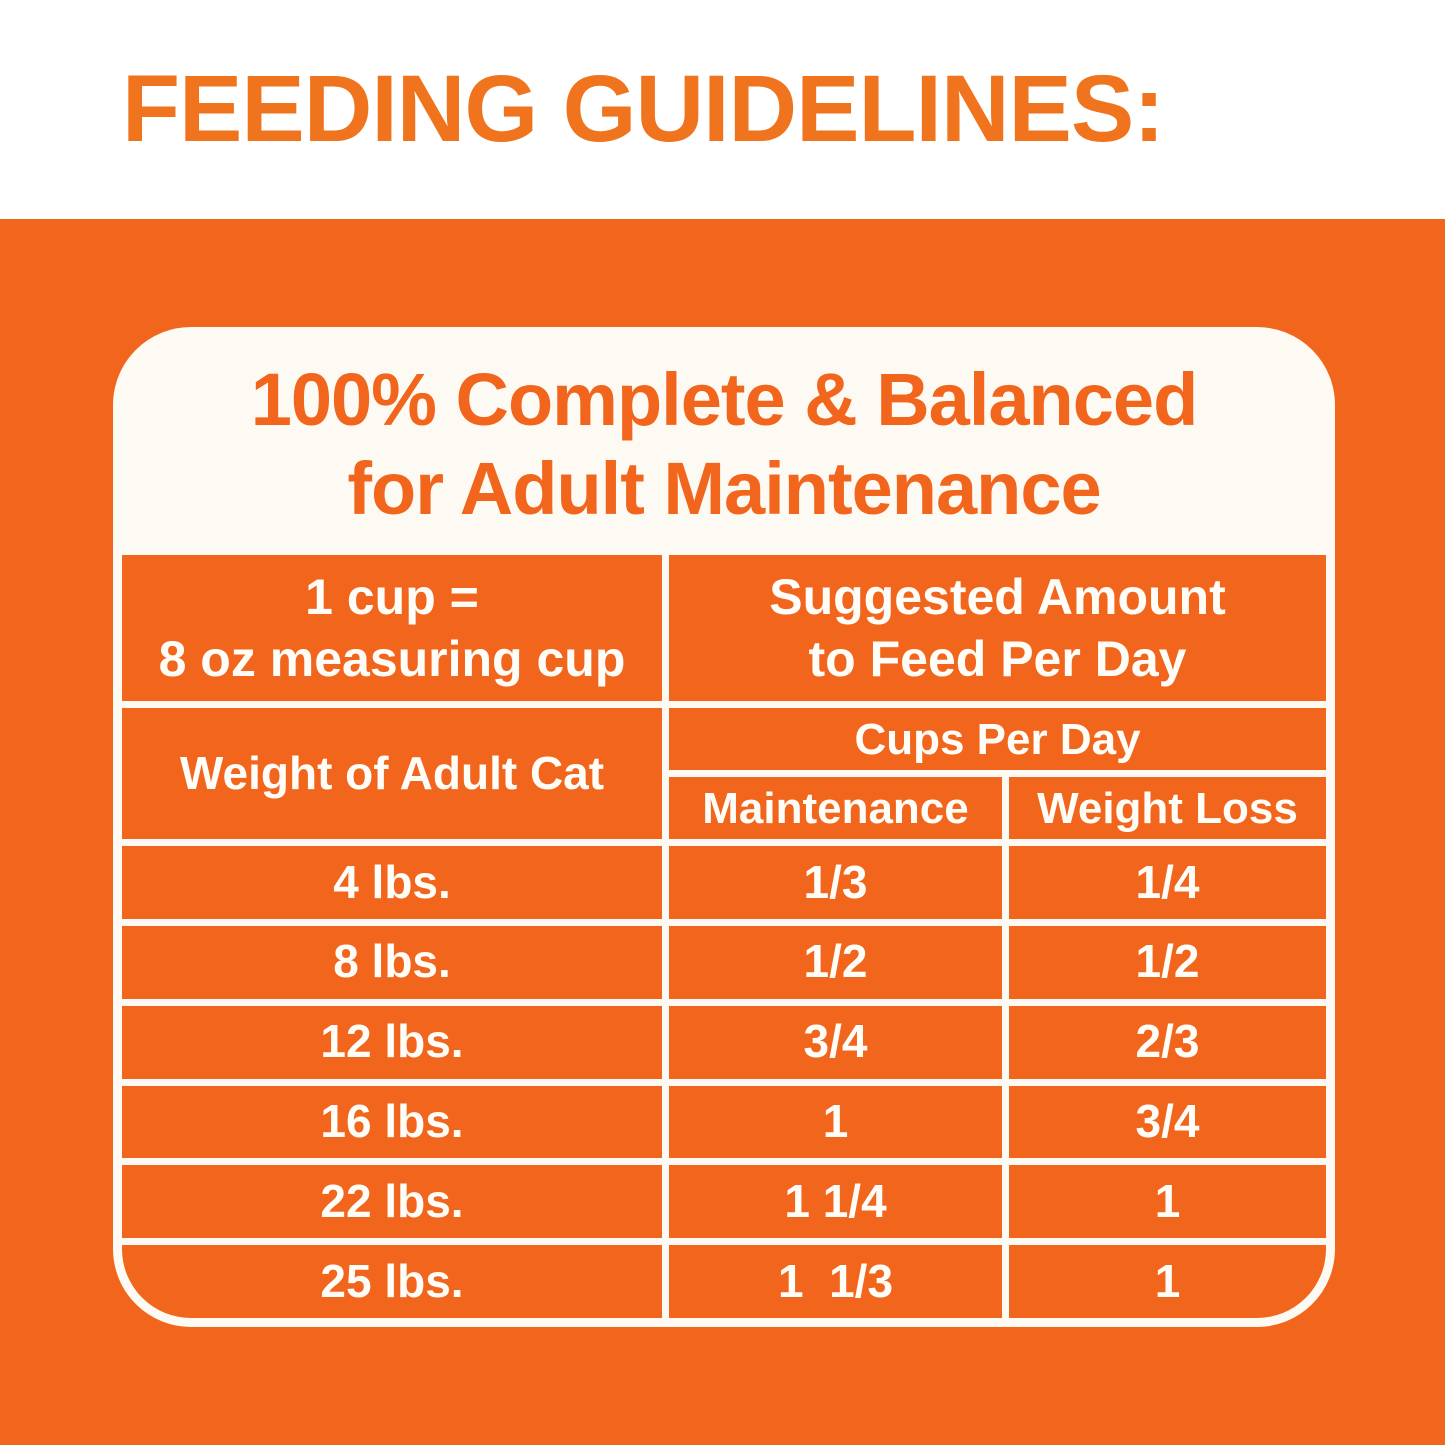  Describe the element at coordinates (724, 400) in the screenshot. I see `card-title-line1: 100% Complete & Balanced` at that location.